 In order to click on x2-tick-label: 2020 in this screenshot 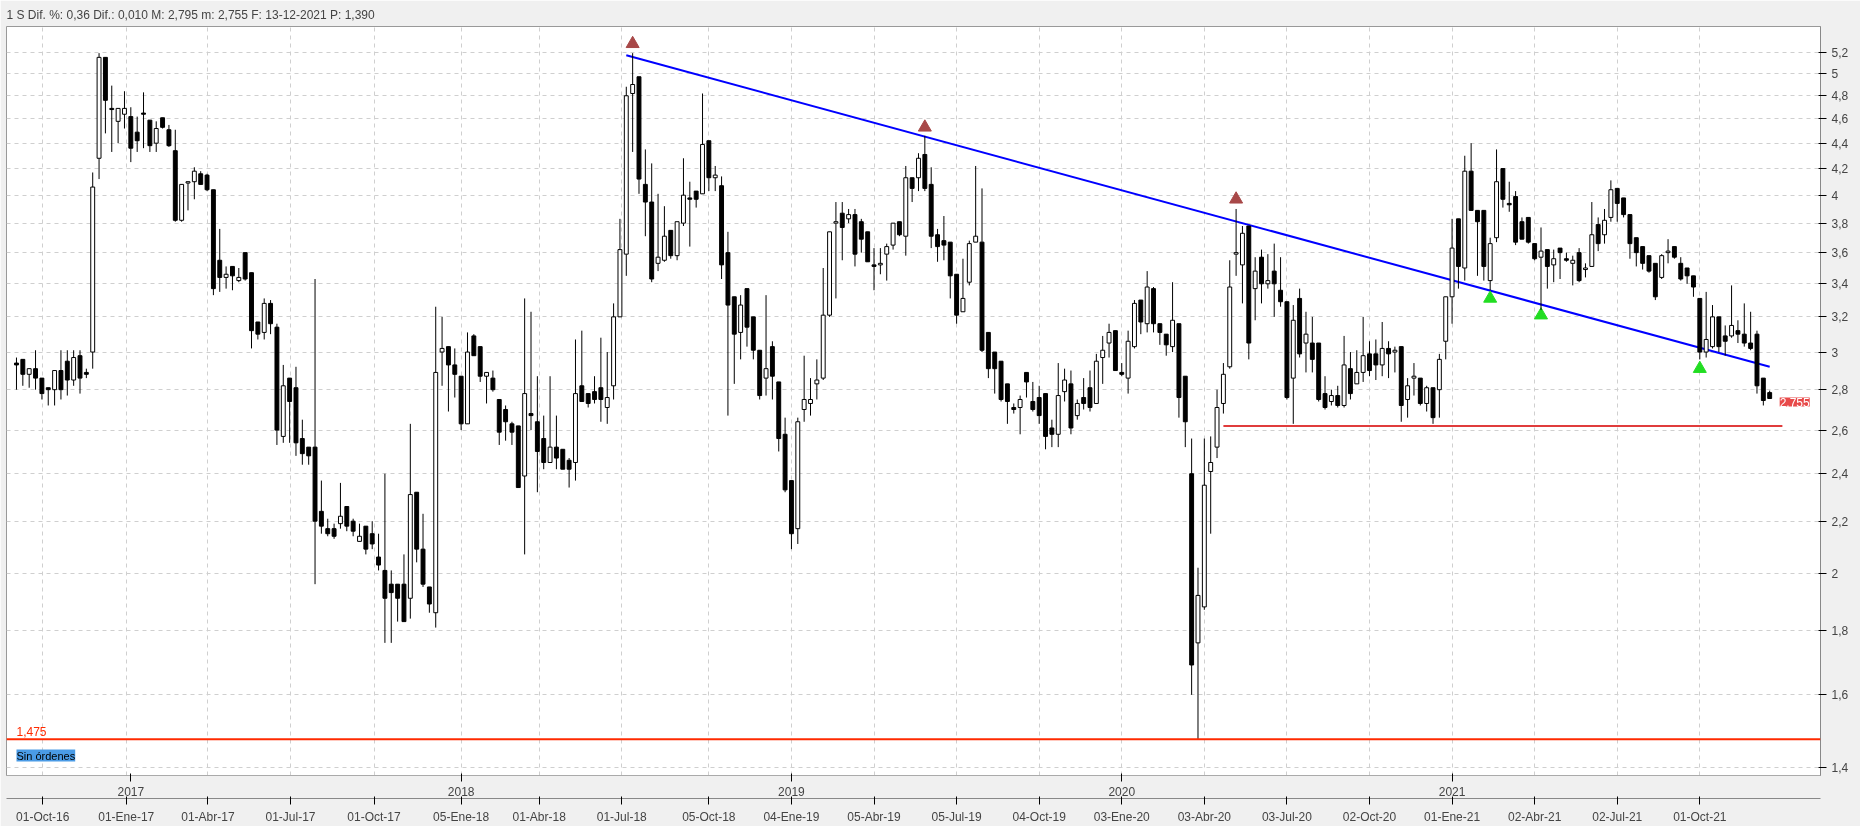, I will do `click(1122, 791)`.